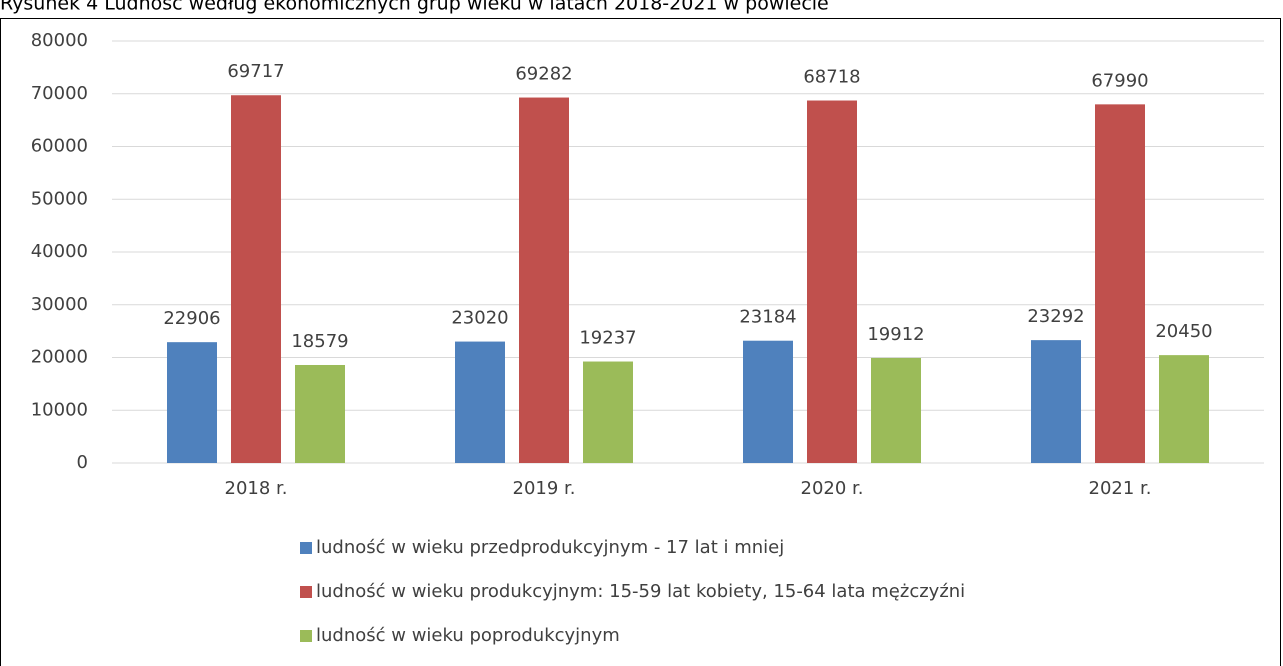 This screenshot has height=666, width=1283. What do you see at coordinates (59, 40) in the screenshot?
I see `y-tick-label: 80000` at bounding box center [59, 40].